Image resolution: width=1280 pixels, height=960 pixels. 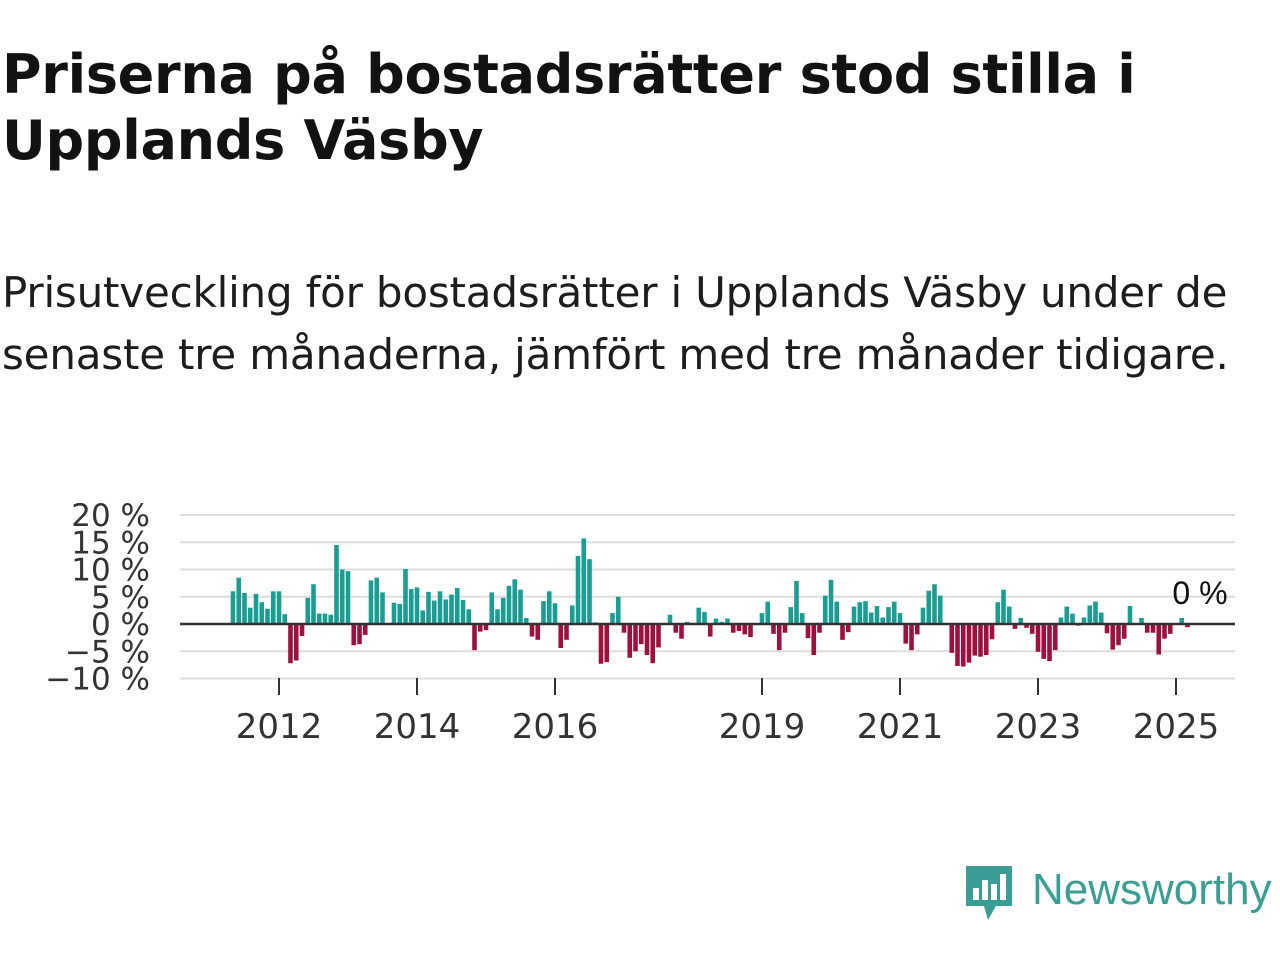 I want to click on gridlines, so click(x=707, y=597).